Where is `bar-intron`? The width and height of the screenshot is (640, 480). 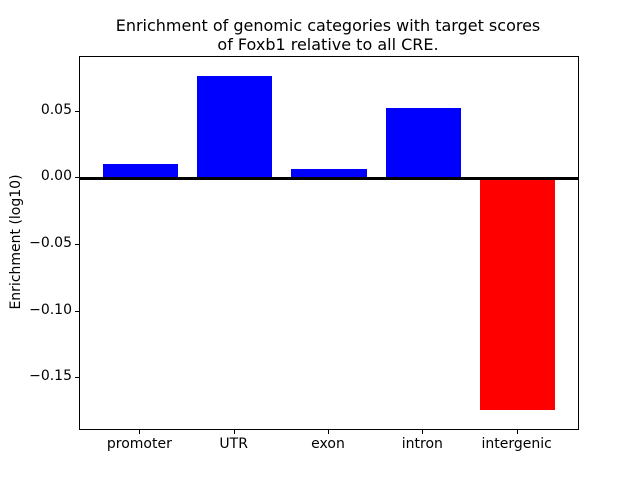 bar-intron is located at coordinates (423, 143).